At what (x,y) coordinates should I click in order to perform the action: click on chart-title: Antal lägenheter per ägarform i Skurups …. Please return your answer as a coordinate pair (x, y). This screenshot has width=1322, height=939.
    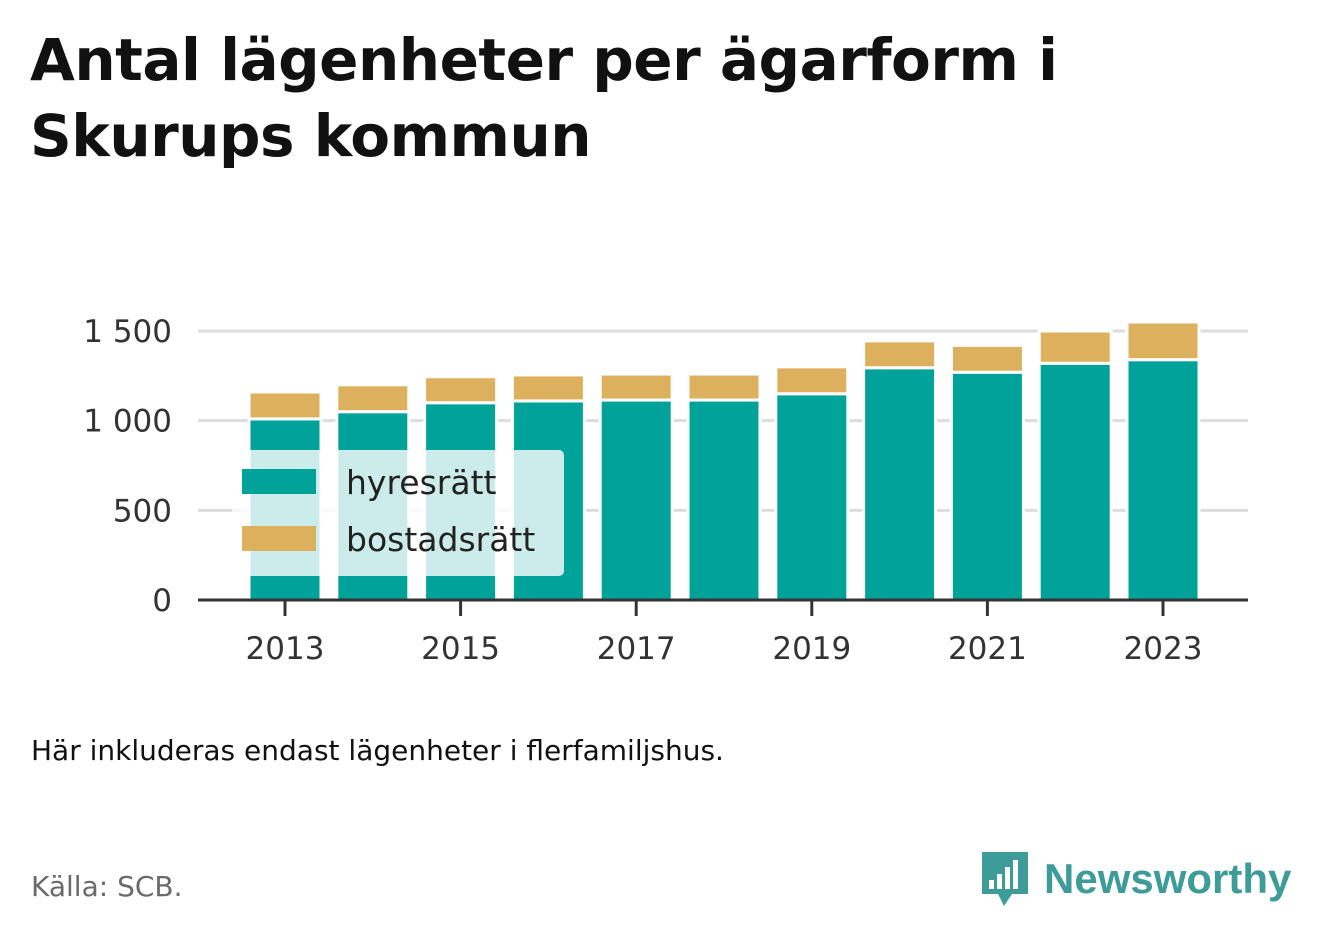
    Looking at the image, I should click on (544, 98).